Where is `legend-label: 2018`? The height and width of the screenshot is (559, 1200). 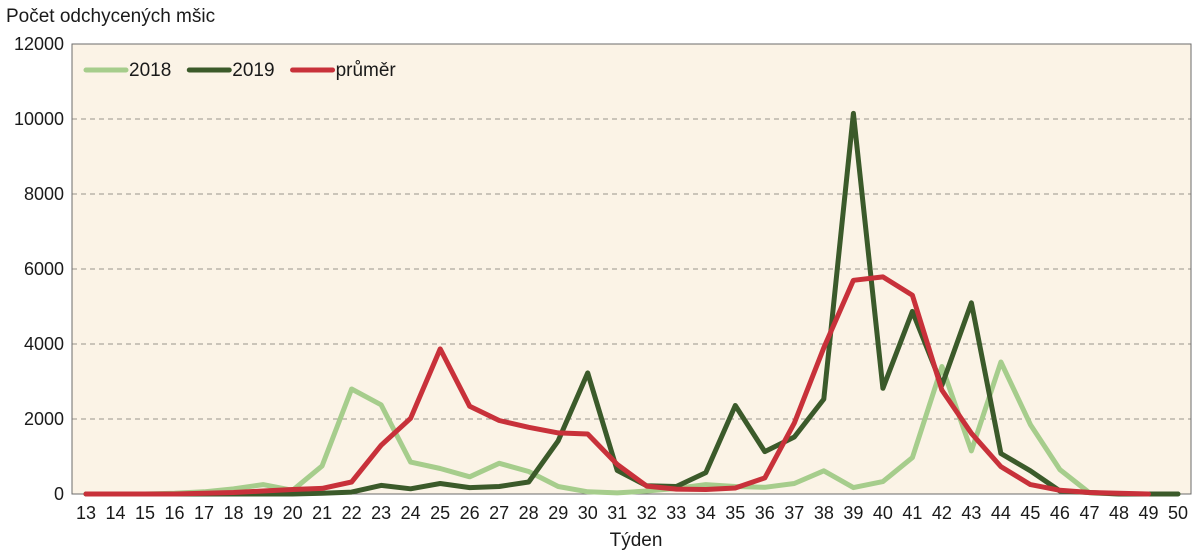 legend-label: 2018 is located at coordinates (150, 70).